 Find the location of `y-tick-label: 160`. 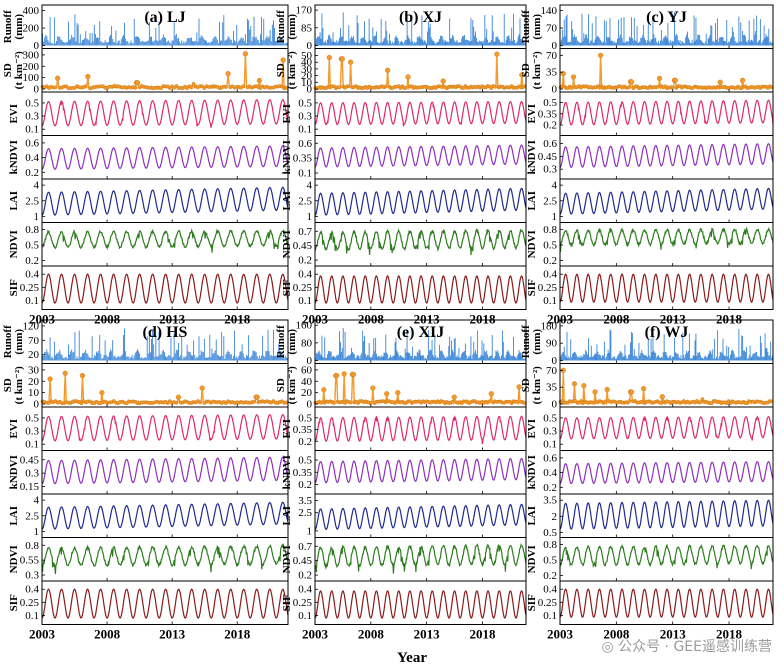

y-tick-label: 160 is located at coordinates (304, 326).